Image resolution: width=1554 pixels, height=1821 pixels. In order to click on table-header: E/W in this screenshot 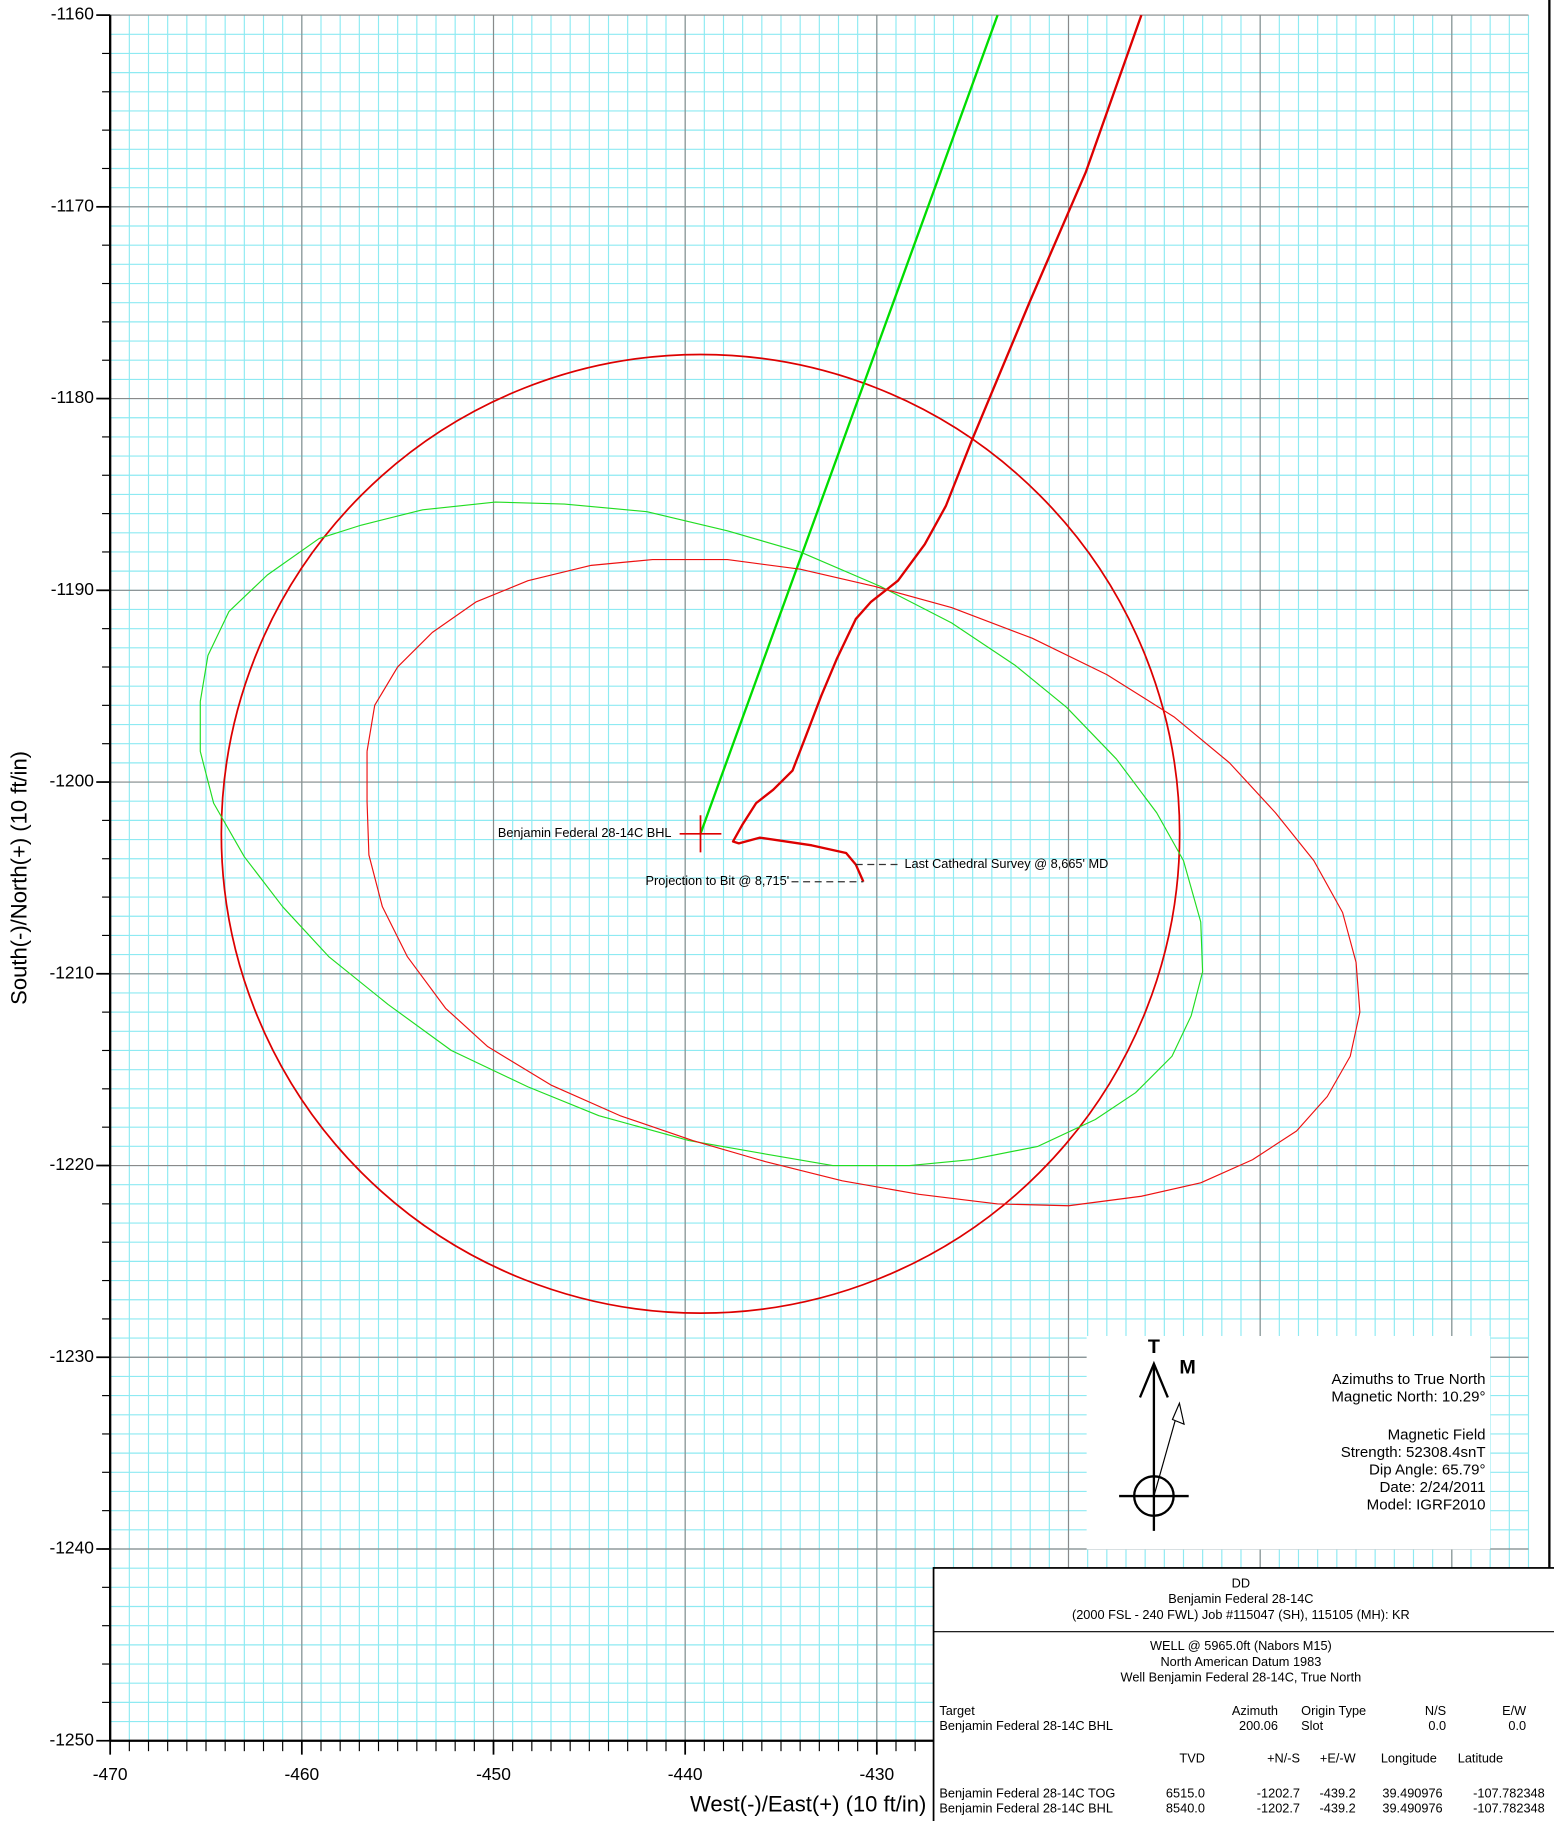, I will do `click(1514, 1710)`.